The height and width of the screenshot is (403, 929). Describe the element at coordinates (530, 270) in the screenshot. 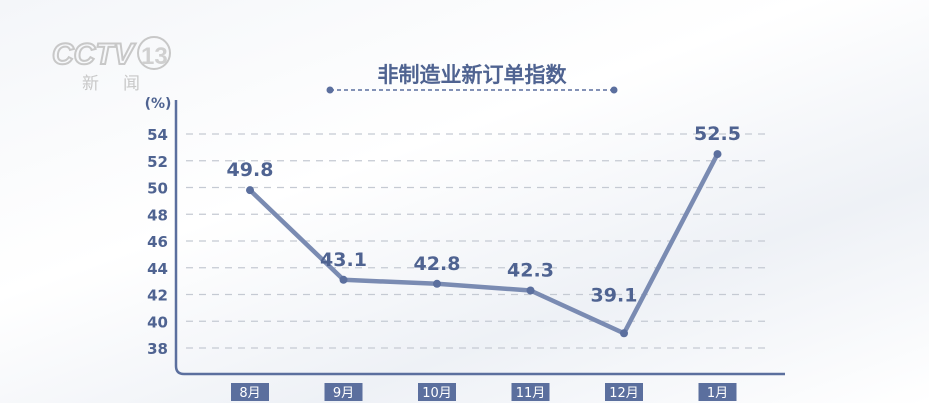

I see `data-label: 42.3` at that location.